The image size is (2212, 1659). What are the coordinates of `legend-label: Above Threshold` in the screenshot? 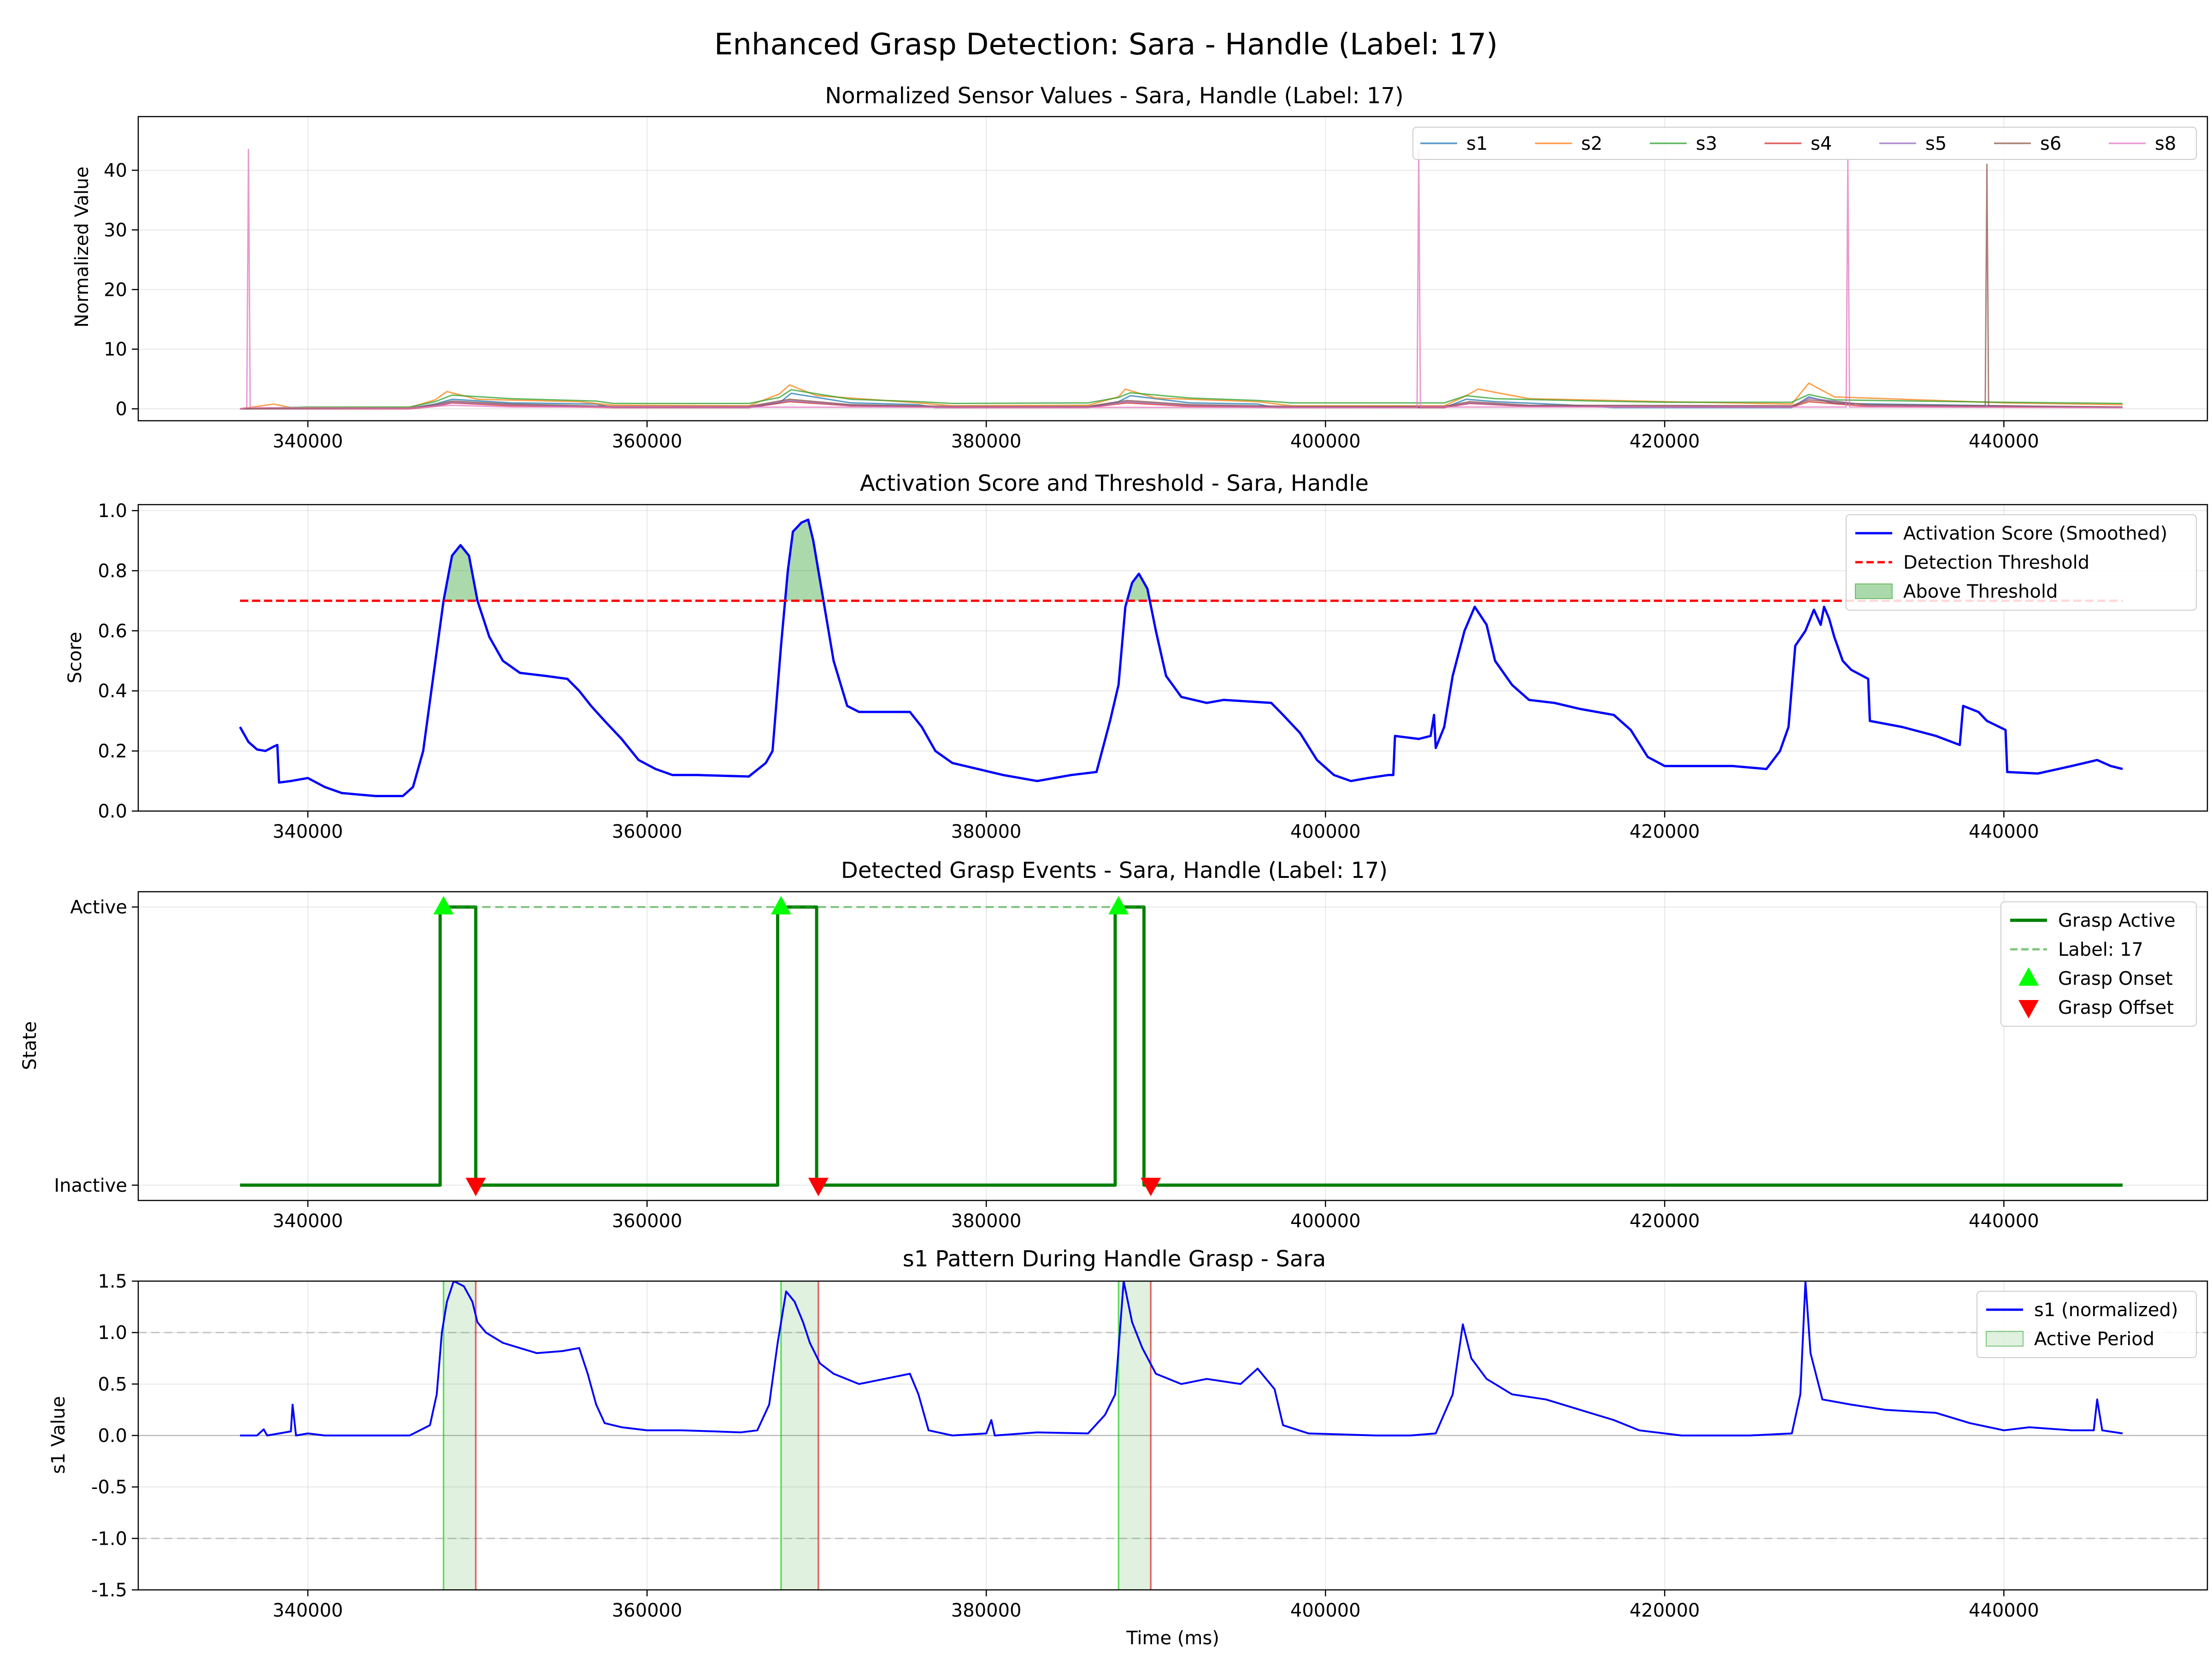 It's located at (1980, 591).